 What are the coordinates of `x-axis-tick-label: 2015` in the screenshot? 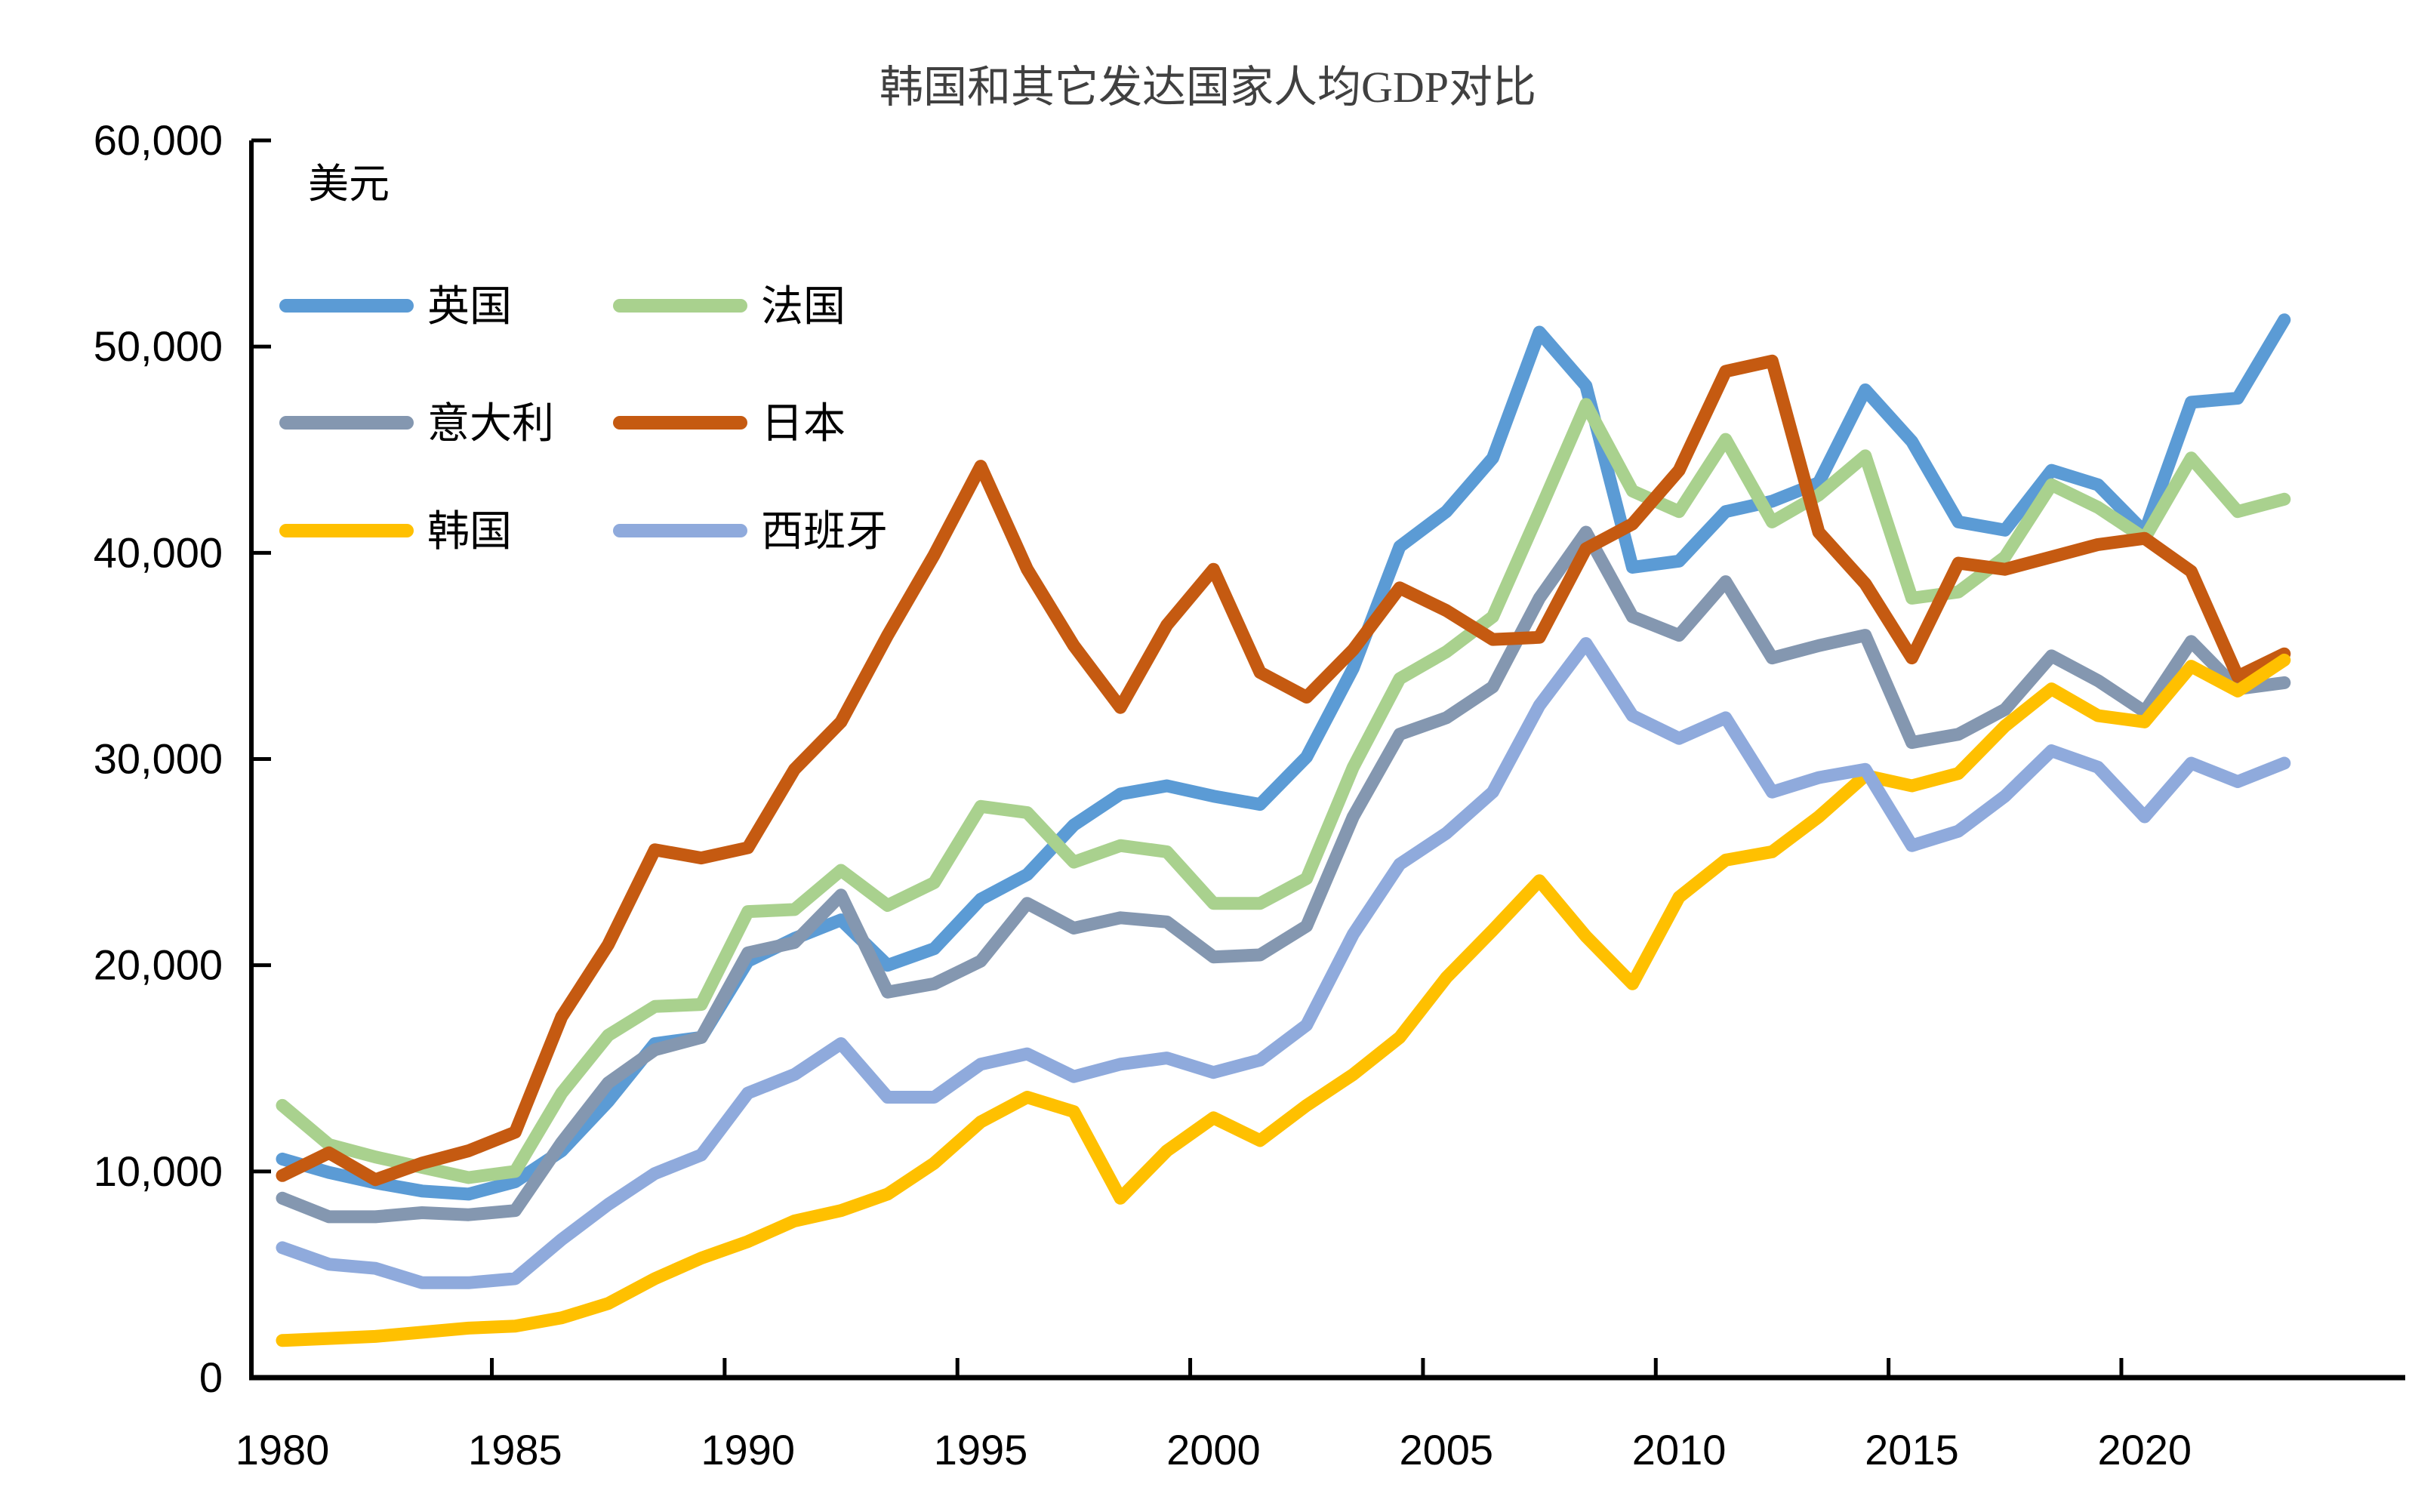 It's located at (1912, 1450).